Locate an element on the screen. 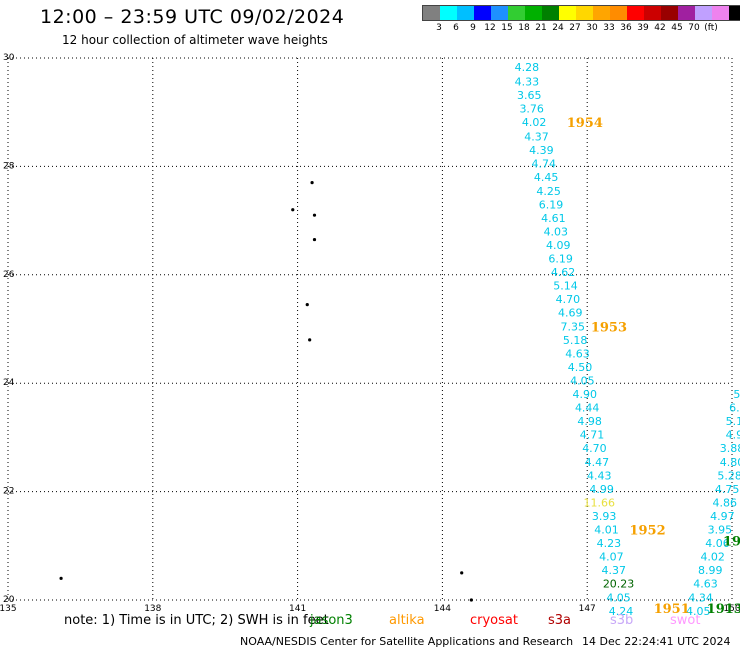  wave-height-value: 4.01 is located at coordinates (606, 530).